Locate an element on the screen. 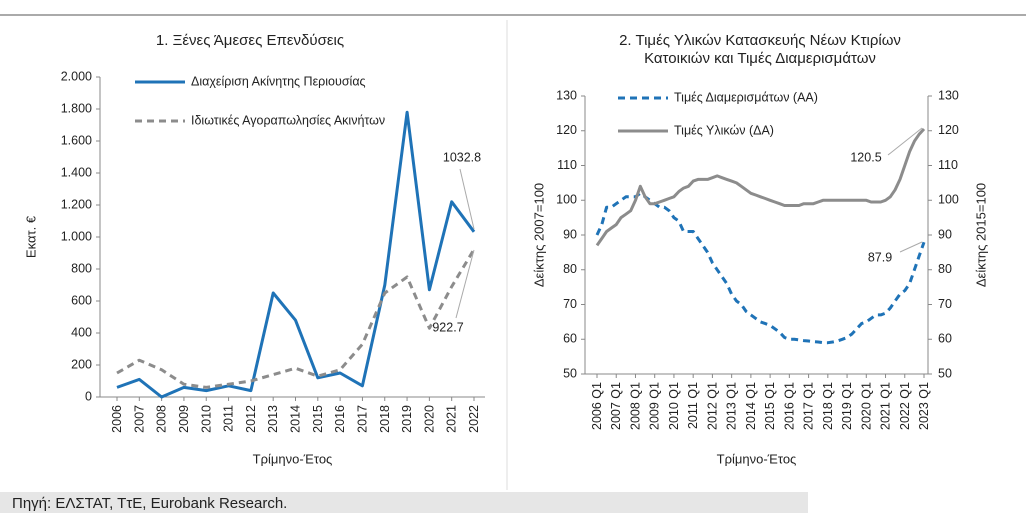 The width and height of the screenshot is (1026, 513). x-tick-label: 2009 Q1 is located at coordinates (655, 406).